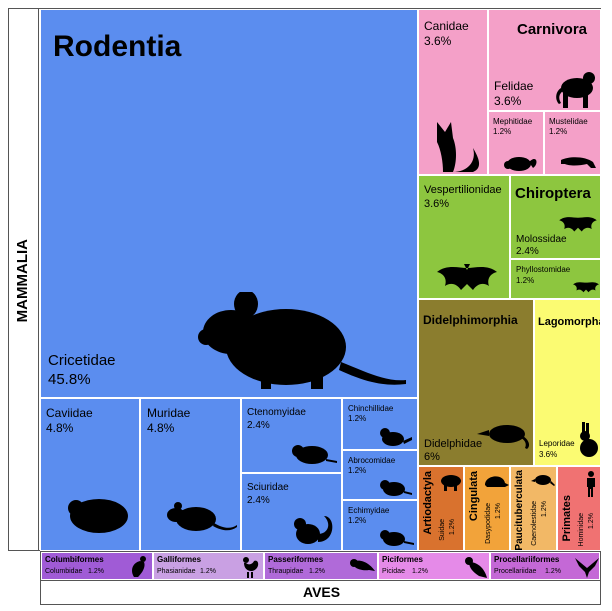 The image size is (612, 611). Describe the element at coordinates (208, 566) in the screenshot. I see `treemap-cell-phasianidae: Galliformes Phasianidae 1.2%` at that location.